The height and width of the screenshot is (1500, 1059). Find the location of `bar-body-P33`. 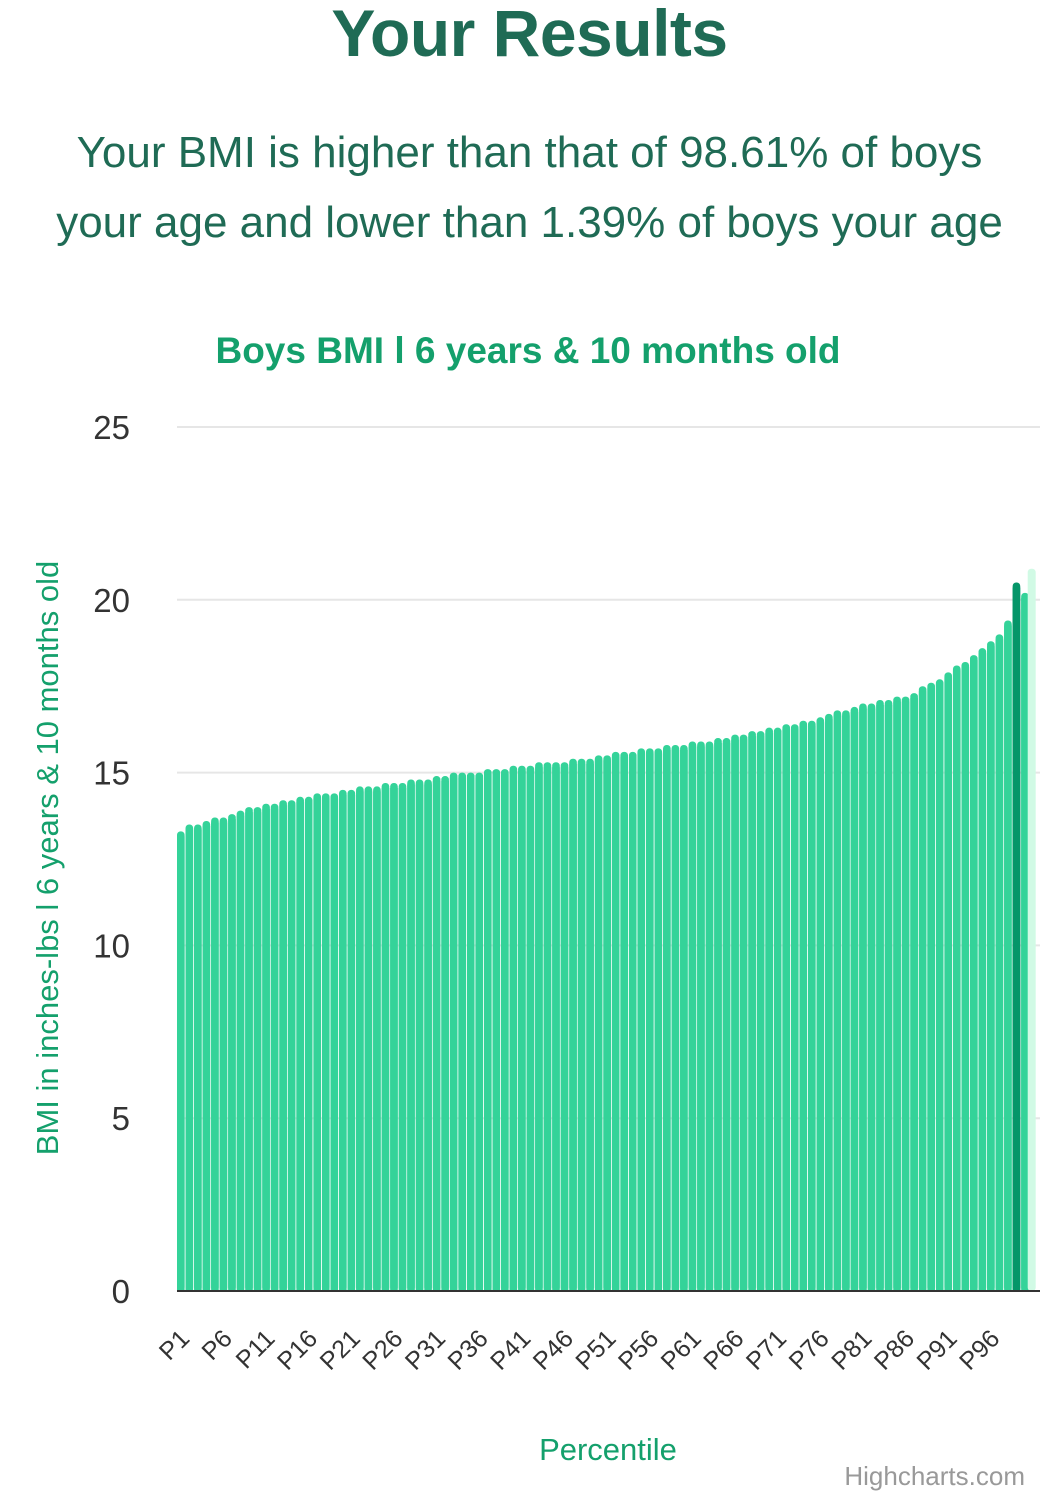

bar-body-P33 is located at coordinates (453, 1034).